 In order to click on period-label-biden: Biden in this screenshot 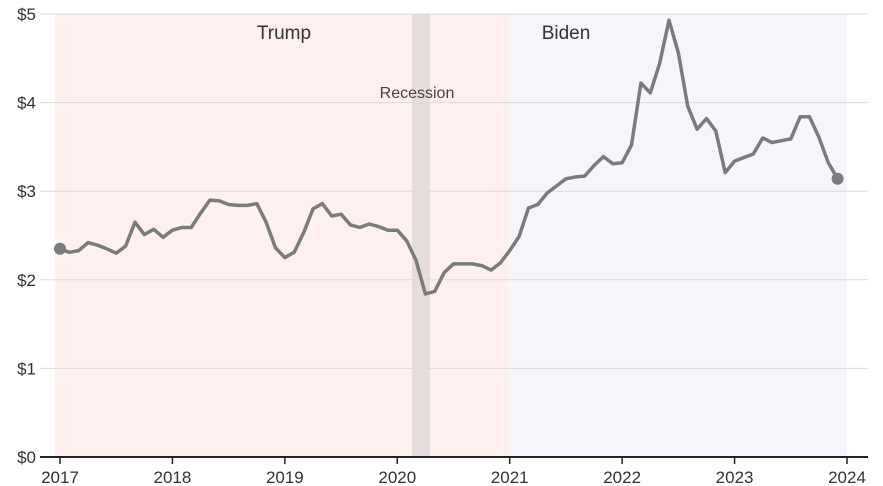, I will do `click(566, 33)`.